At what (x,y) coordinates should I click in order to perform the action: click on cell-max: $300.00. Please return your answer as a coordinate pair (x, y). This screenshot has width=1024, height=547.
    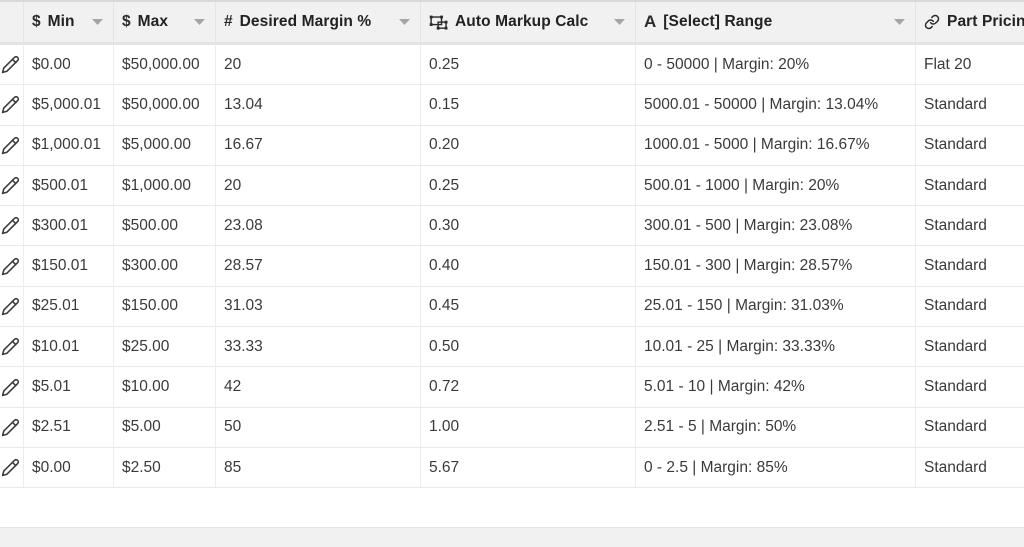
    Looking at the image, I should click on (165, 266).